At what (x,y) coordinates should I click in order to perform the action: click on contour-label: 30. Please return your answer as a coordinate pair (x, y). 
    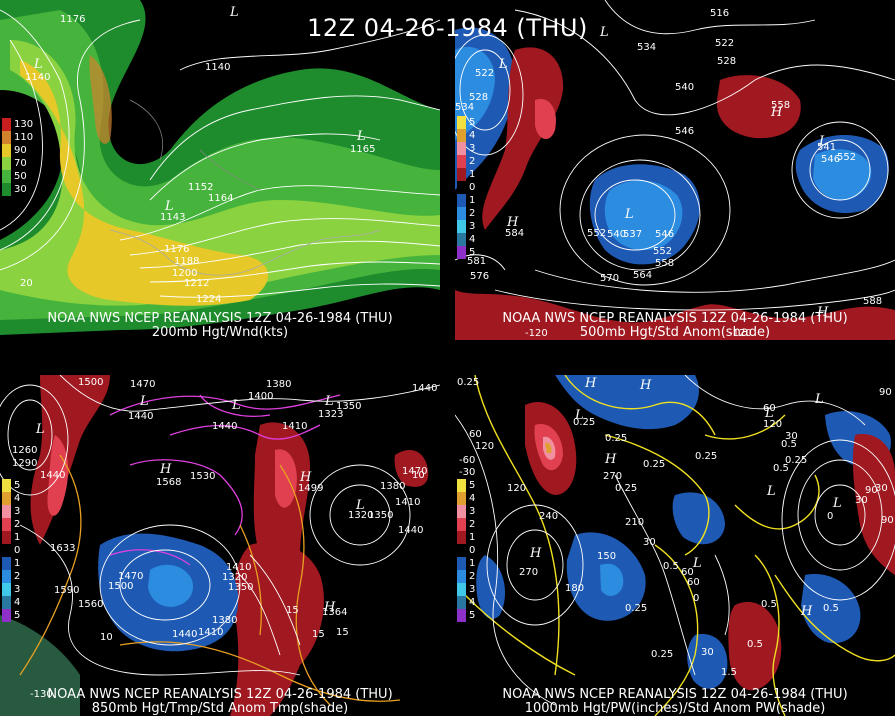
    Looking at the image, I should click on (791, 436).